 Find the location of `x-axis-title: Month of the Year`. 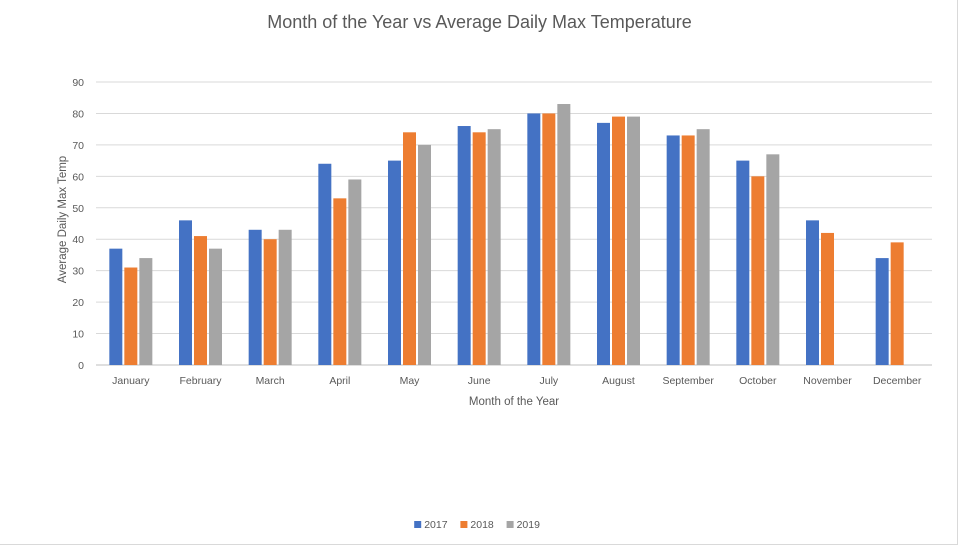

x-axis-title: Month of the Year is located at coordinates (514, 402).